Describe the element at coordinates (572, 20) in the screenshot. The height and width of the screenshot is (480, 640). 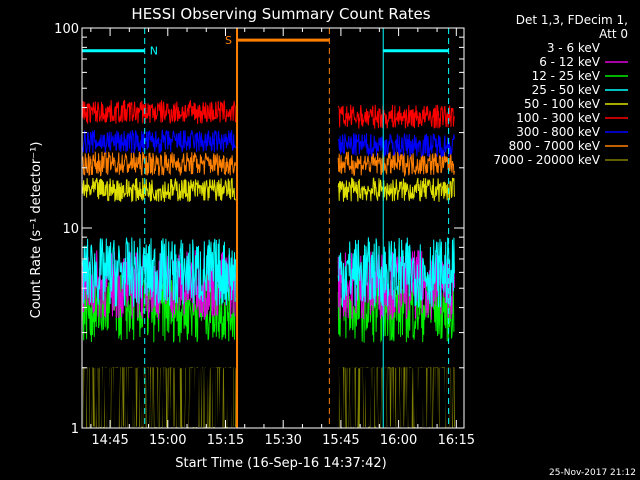
I see `legend-title-line-1: Det 1,3, FDecim 1,` at that location.